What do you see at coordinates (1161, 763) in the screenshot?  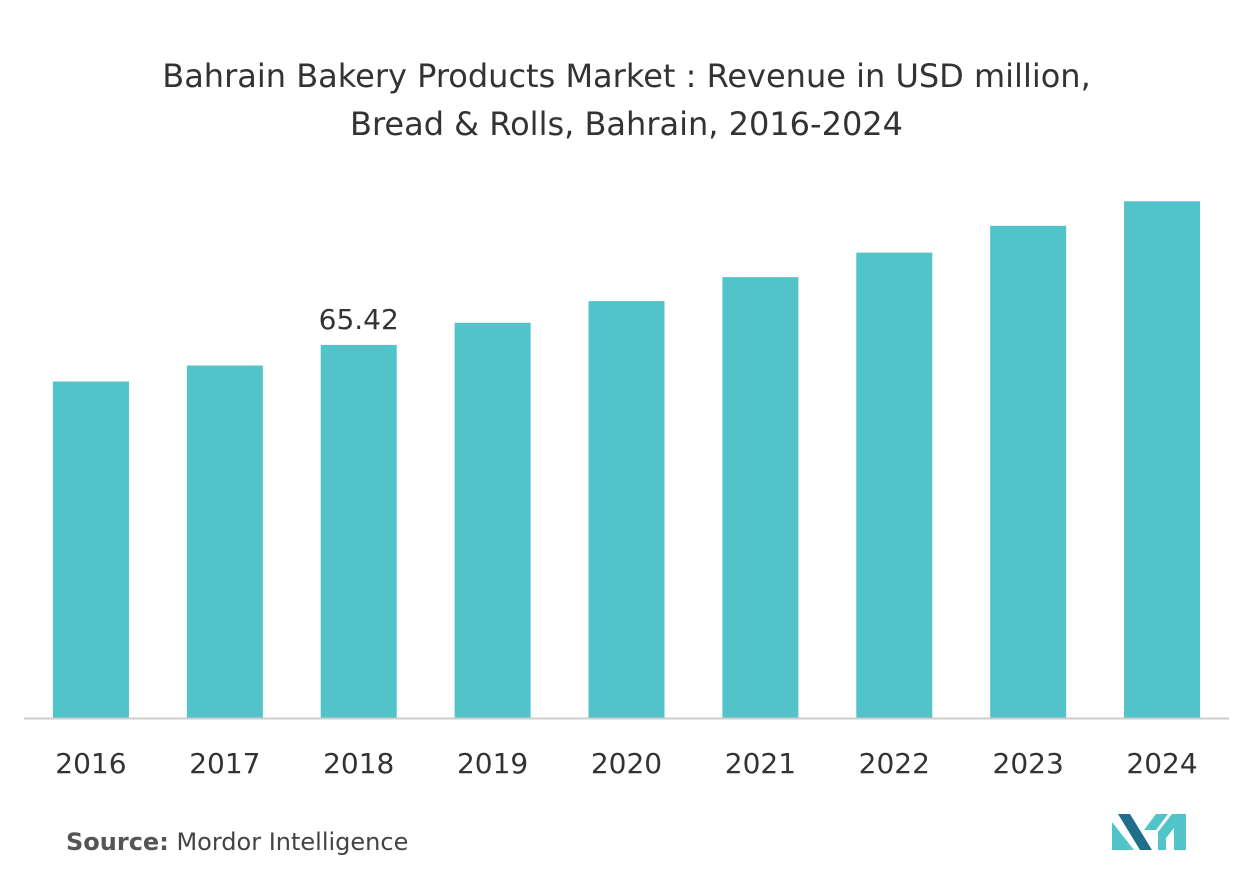 I see `x-tick-label-2024: 2024` at bounding box center [1161, 763].